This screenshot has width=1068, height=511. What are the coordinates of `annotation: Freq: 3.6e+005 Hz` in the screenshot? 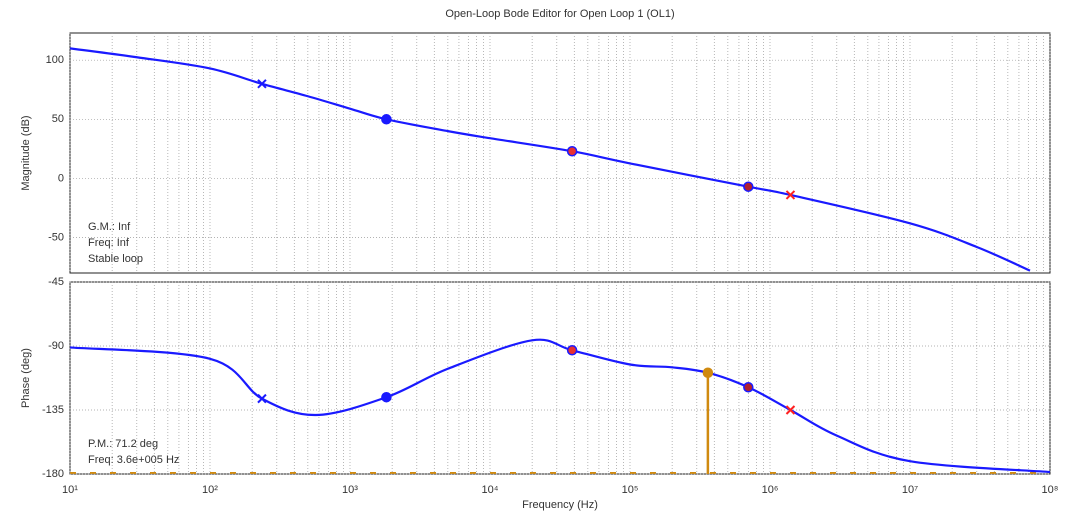 It's located at (133, 460).